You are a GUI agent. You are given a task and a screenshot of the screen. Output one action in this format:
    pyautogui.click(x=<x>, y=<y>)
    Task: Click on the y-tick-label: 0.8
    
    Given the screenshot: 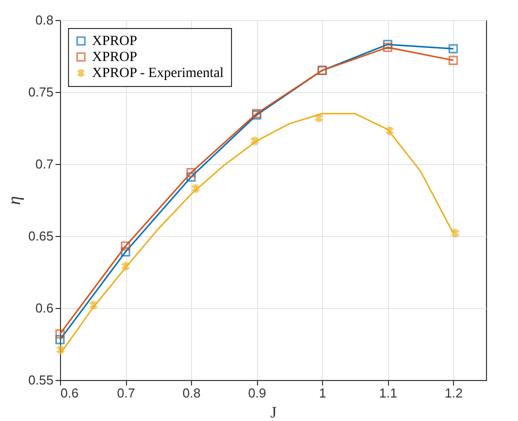 What is the action you would take?
    pyautogui.click(x=44, y=20)
    